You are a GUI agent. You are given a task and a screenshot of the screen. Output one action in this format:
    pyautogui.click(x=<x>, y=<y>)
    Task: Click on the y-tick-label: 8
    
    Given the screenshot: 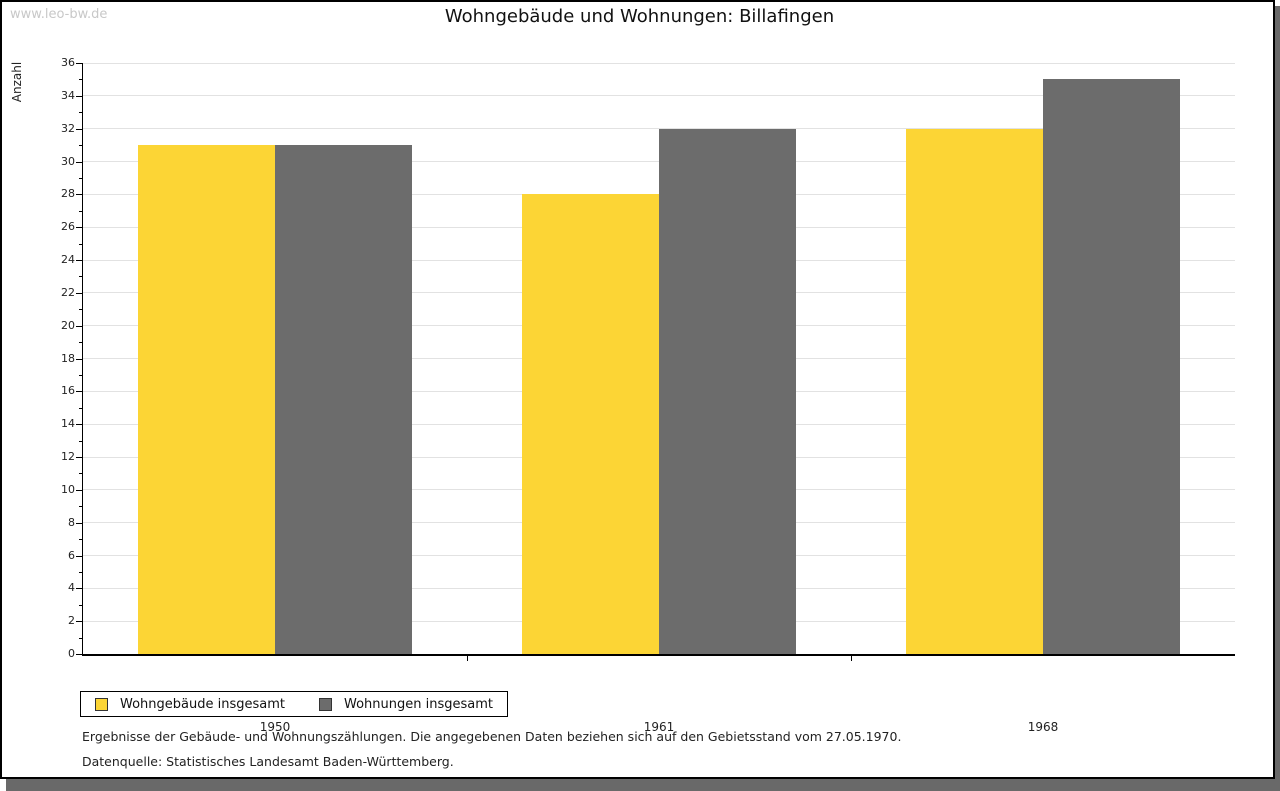 What is the action you would take?
    pyautogui.click(x=71, y=522)
    